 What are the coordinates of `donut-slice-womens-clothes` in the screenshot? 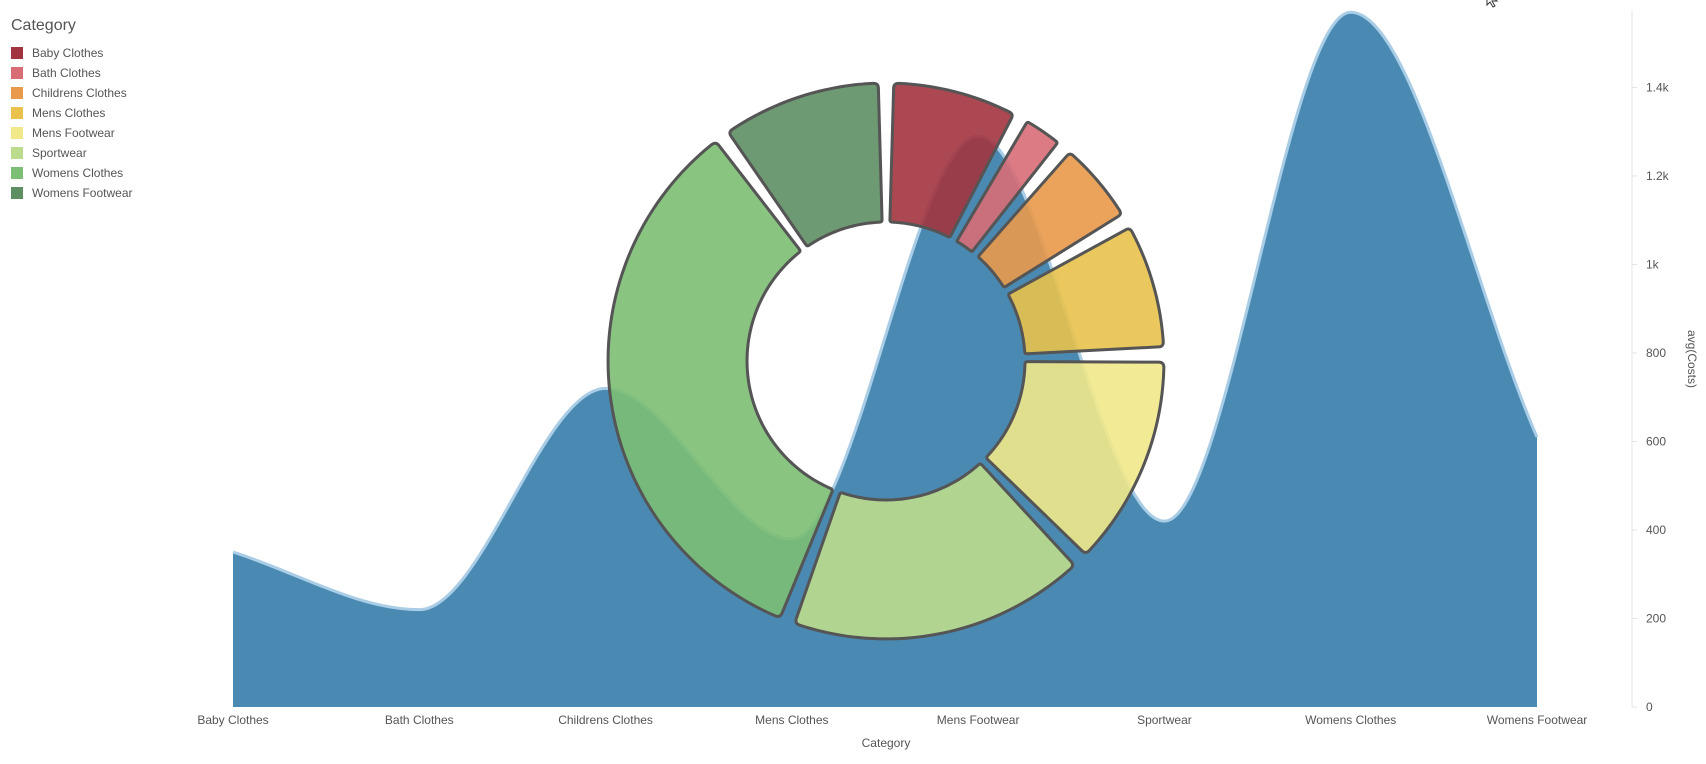 It's located at (720, 379).